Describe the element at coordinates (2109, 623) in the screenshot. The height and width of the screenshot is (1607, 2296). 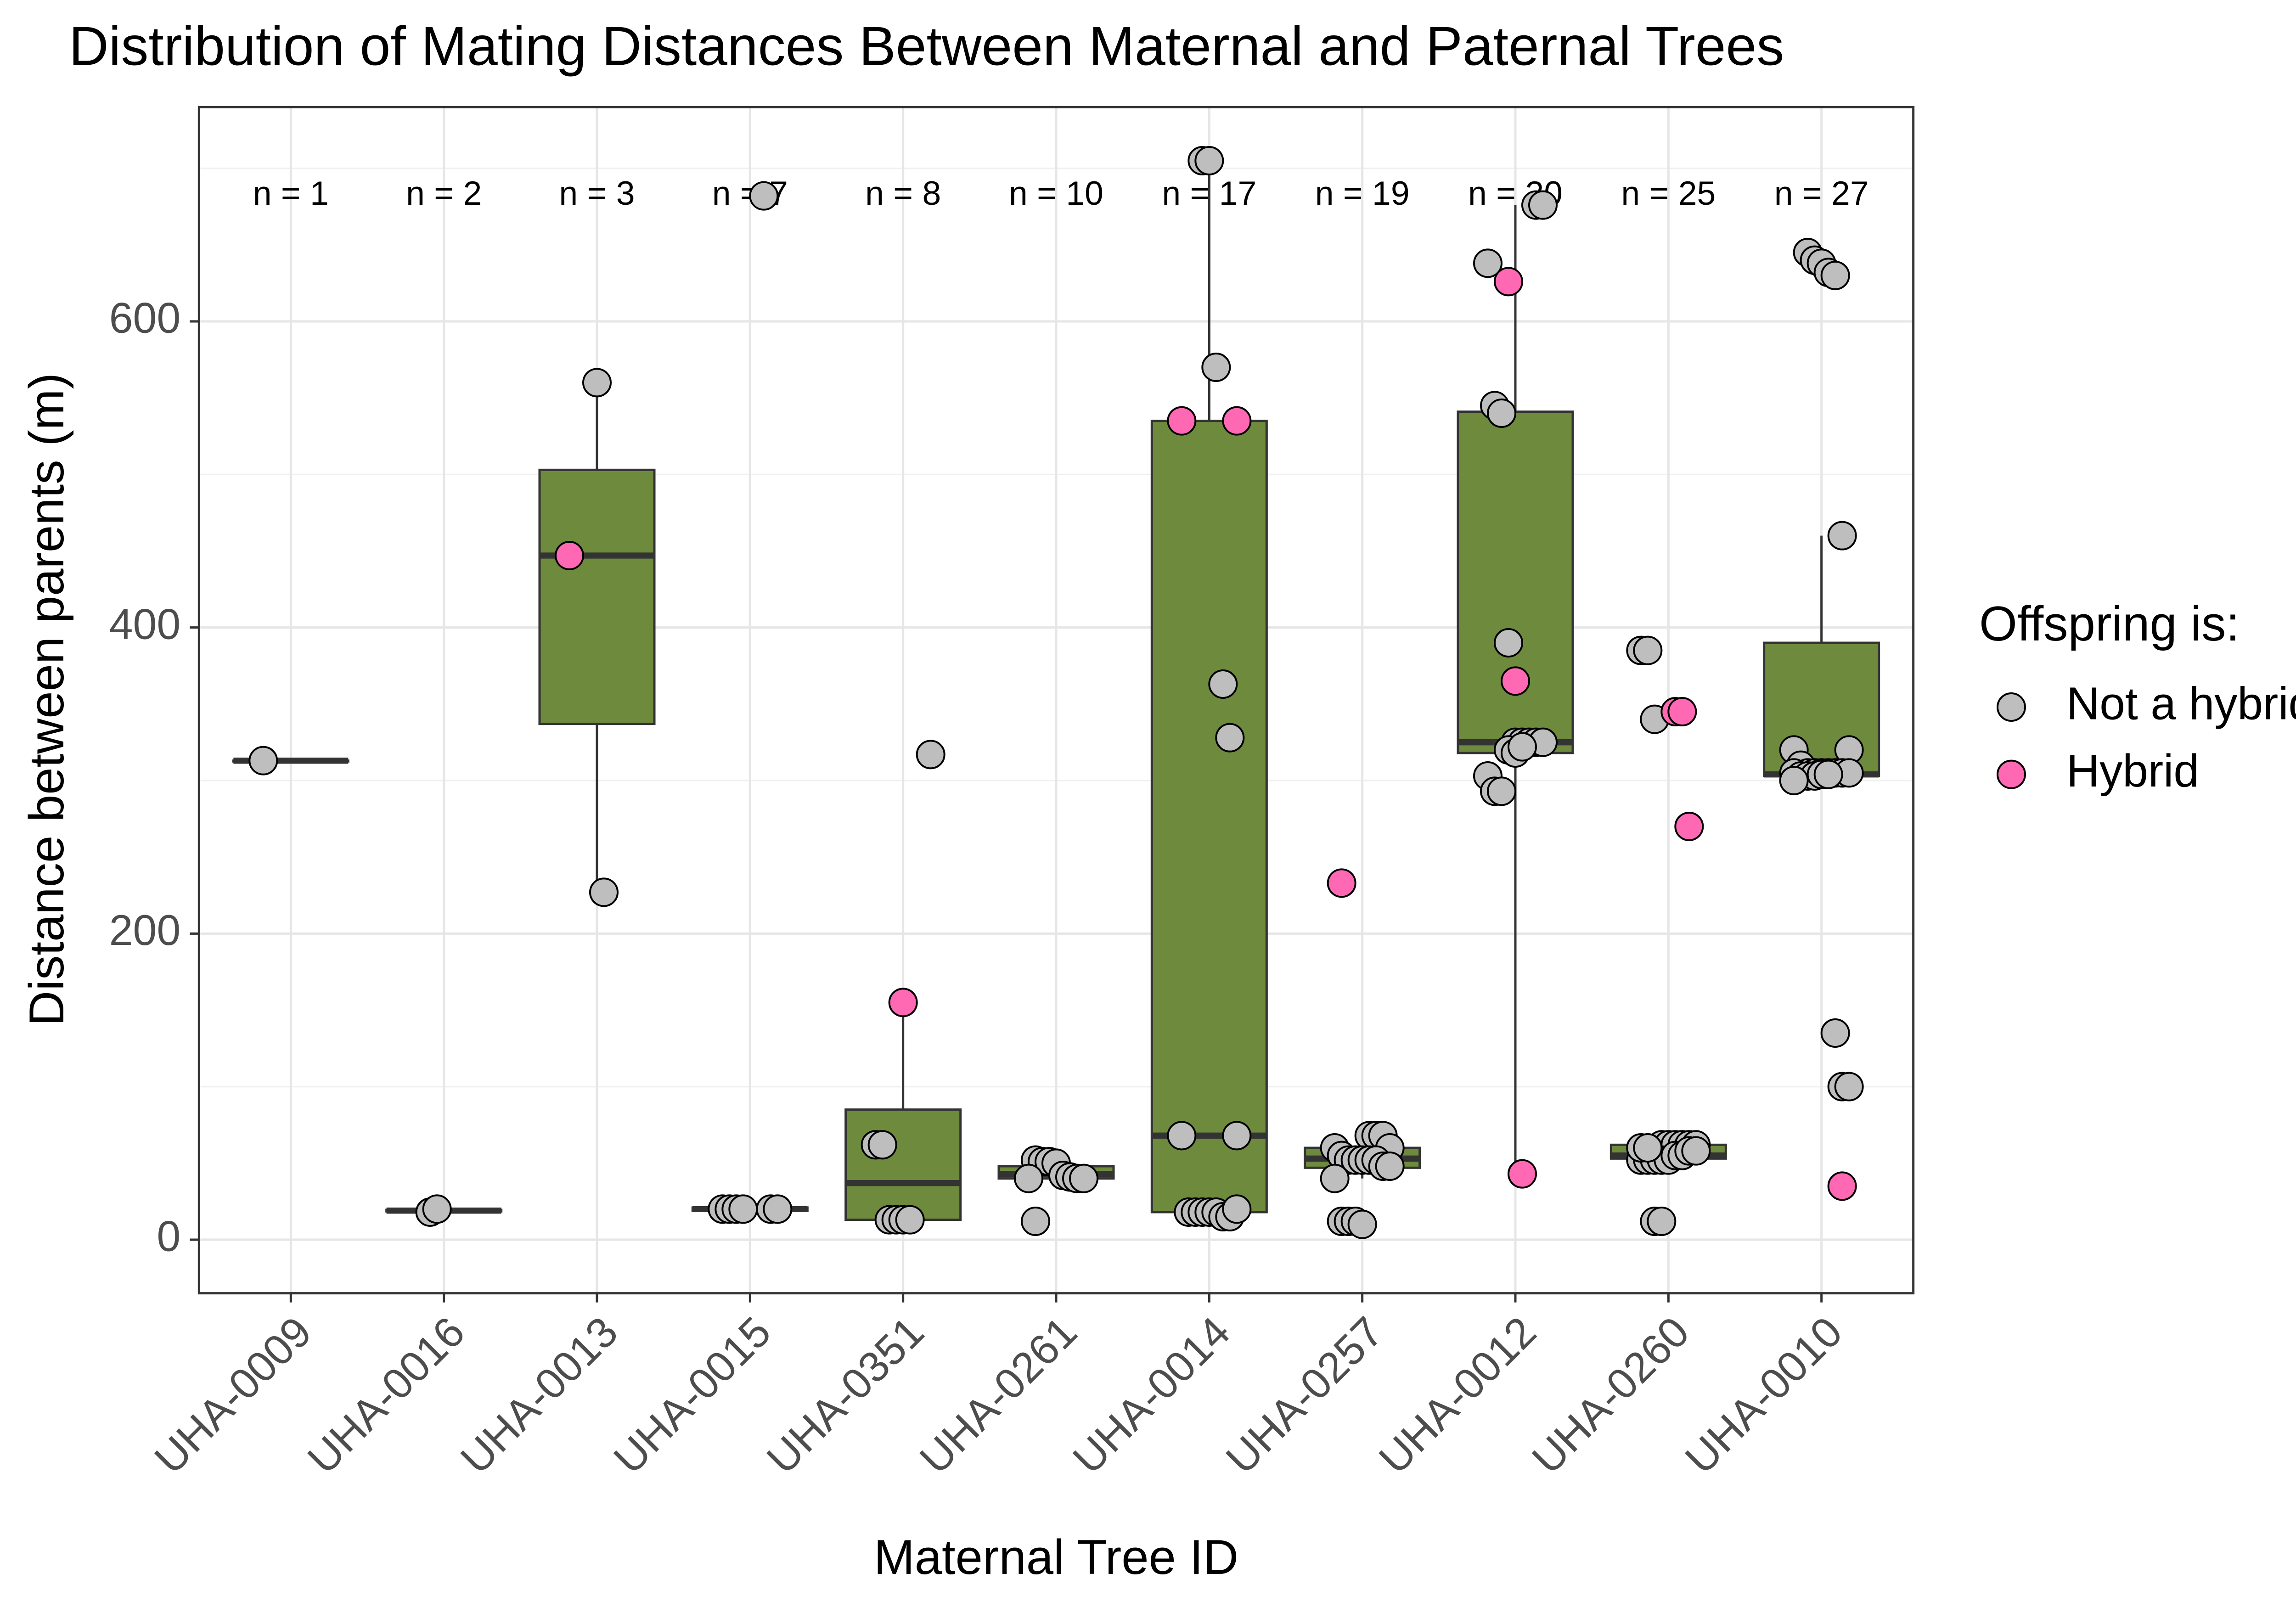
I see `legend-title: Offspring is:` at that location.